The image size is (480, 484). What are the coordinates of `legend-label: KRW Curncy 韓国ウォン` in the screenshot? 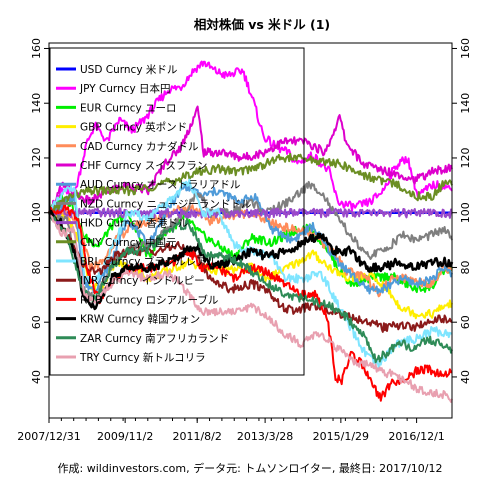 It's located at (140, 320).